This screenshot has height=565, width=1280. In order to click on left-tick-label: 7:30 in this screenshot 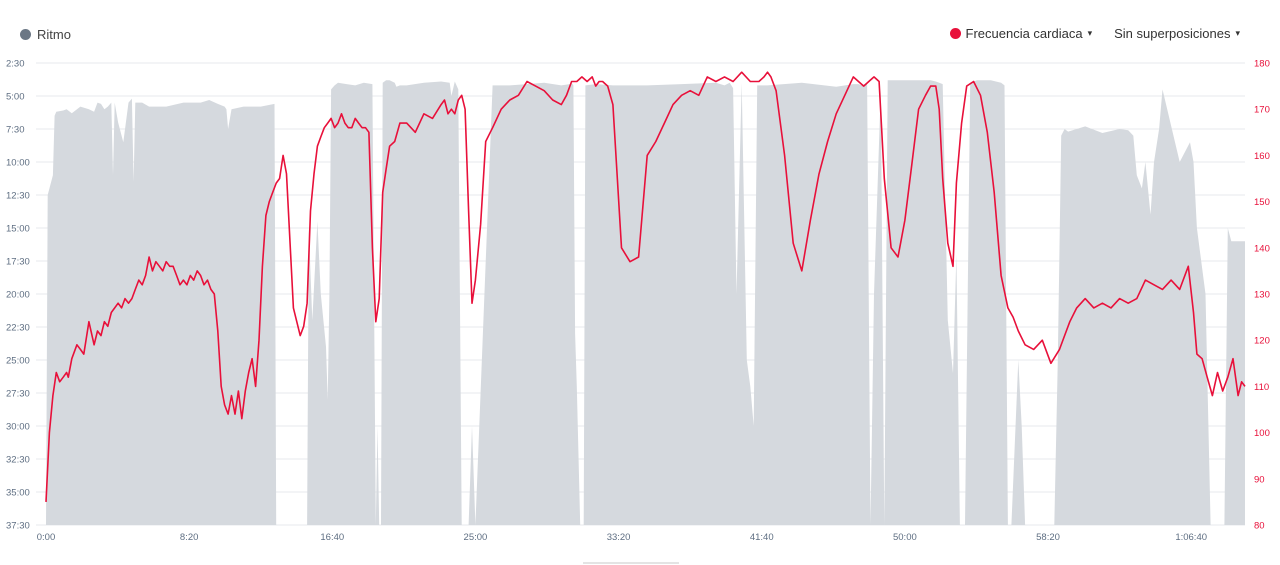, I will do `click(15, 130)`.